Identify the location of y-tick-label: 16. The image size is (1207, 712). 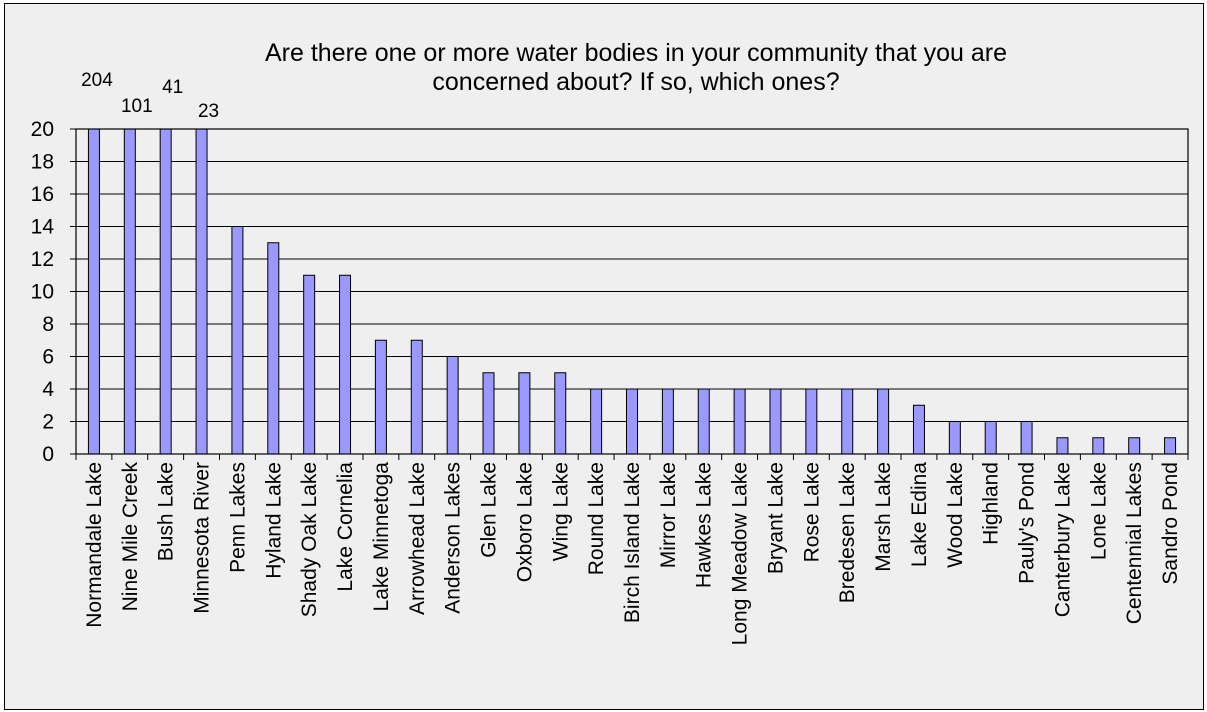
(42, 194).